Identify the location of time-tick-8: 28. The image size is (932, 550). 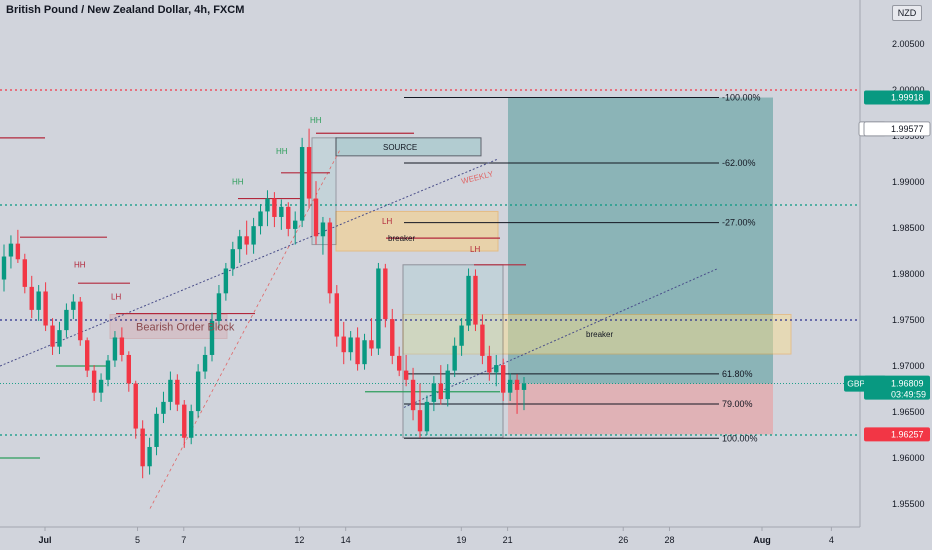
(669, 540).